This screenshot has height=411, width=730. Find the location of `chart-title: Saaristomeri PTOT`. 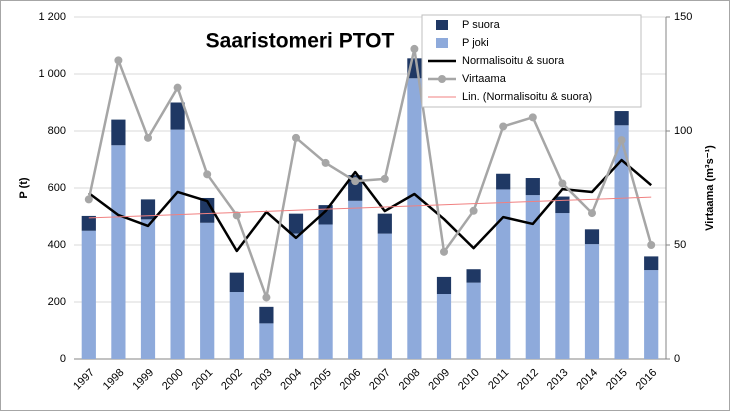

chart-title: Saaristomeri PTOT is located at coordinates (300, 41).